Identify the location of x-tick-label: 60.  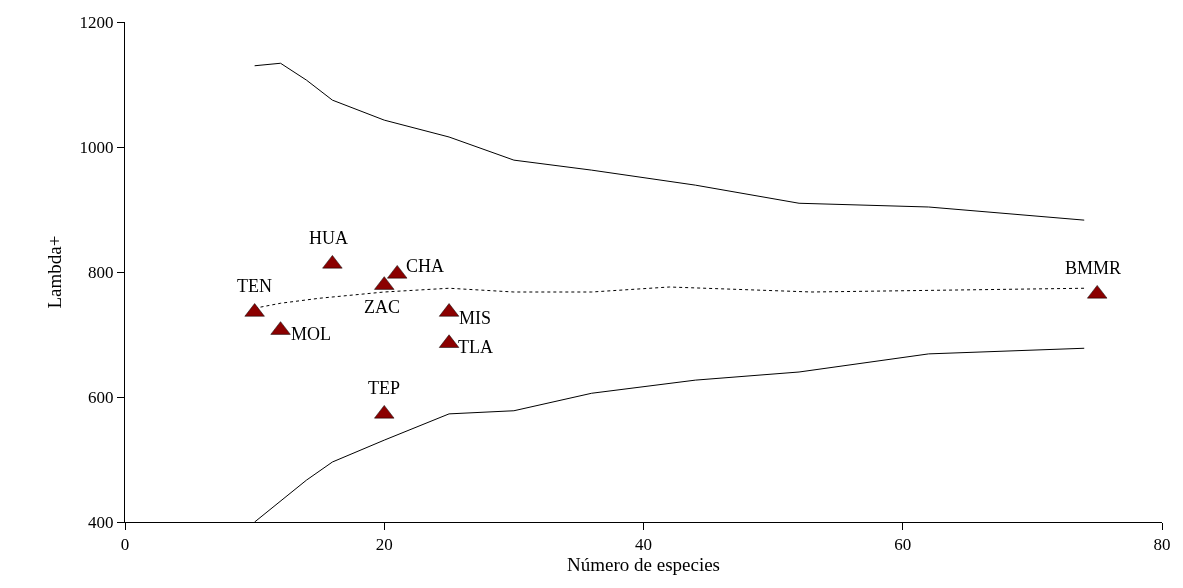
(903, 545).